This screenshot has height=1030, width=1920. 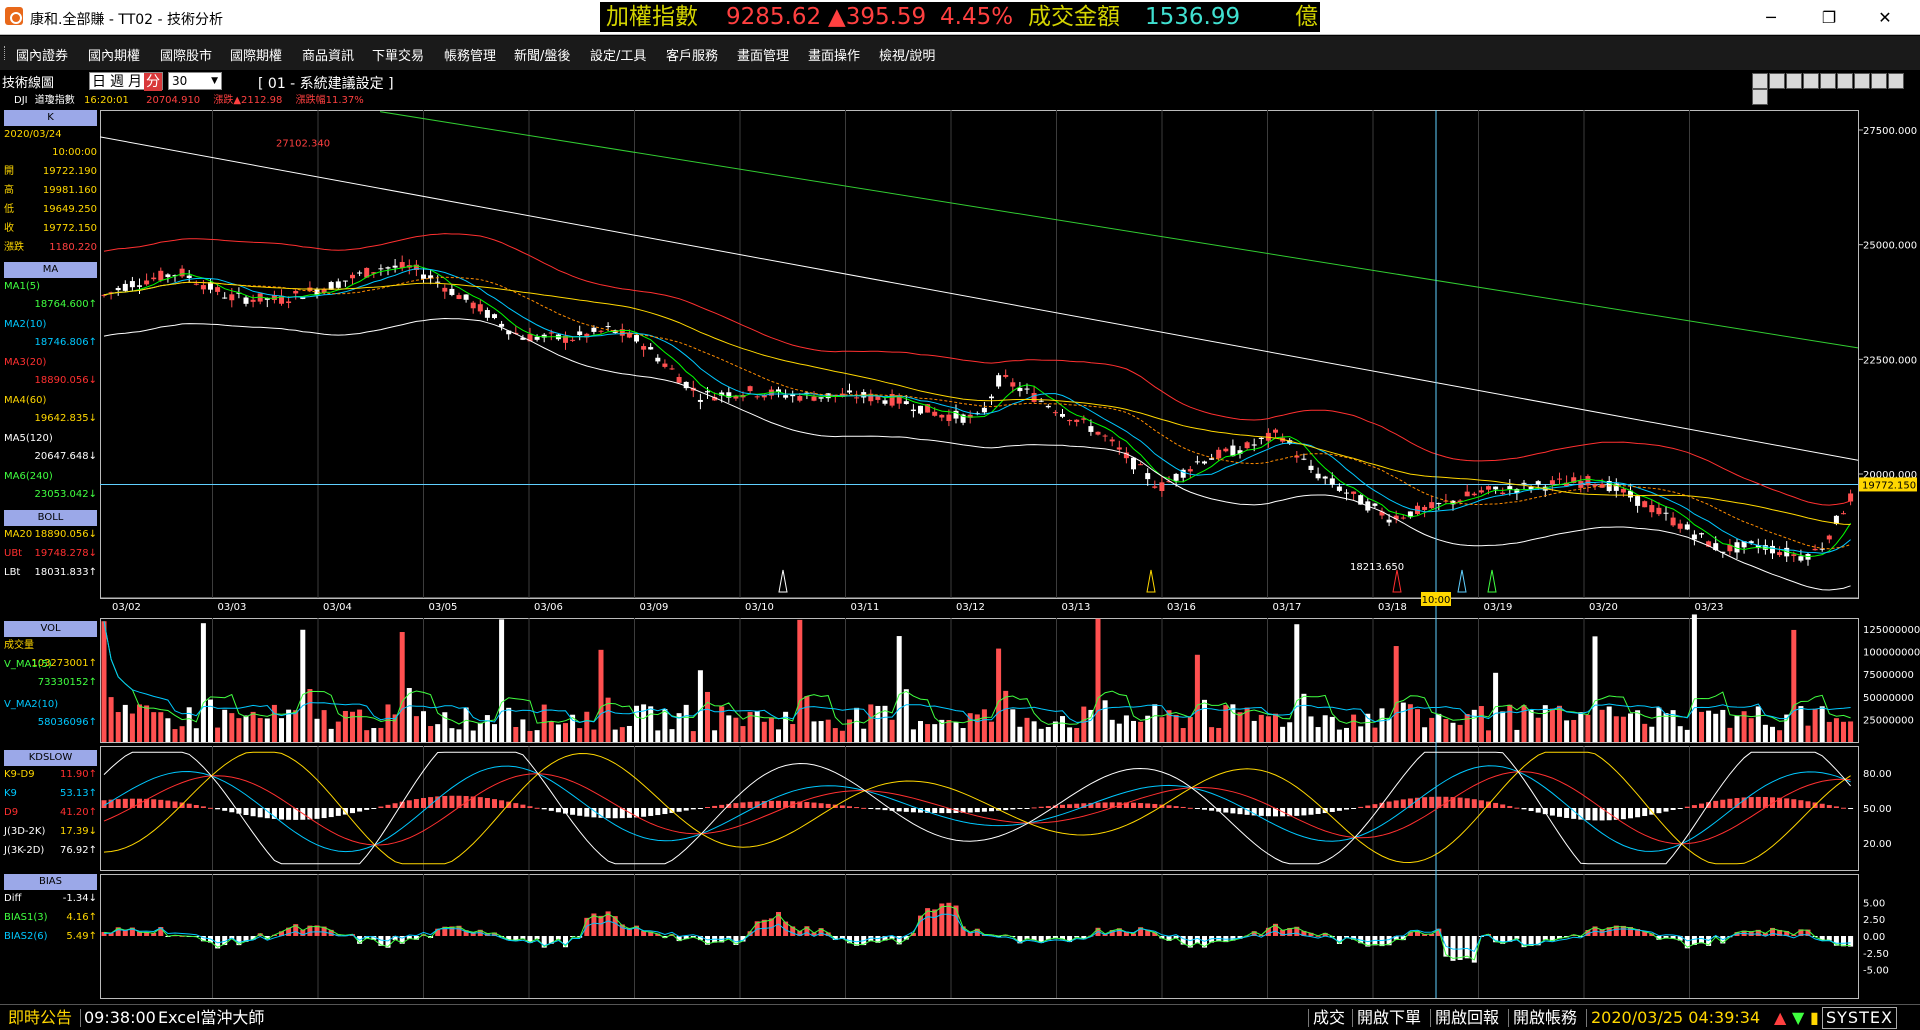 I want to click on menu-domestic-futures: 國內期權, so click(x=114, y=56).